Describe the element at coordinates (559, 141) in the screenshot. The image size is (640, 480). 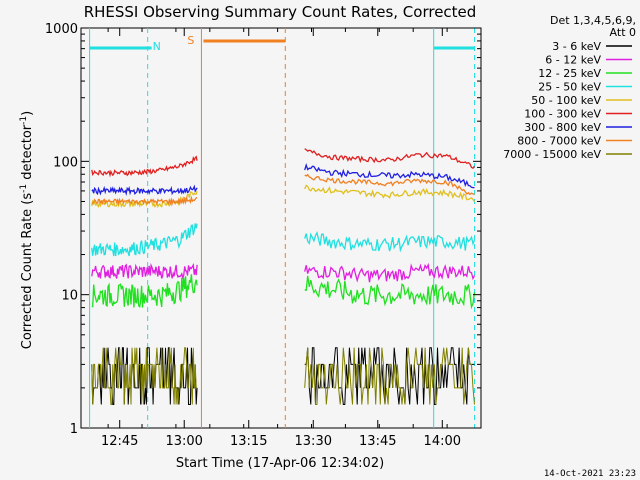
I see `legend-entry-label: 800 - 7000 keV` at that location.